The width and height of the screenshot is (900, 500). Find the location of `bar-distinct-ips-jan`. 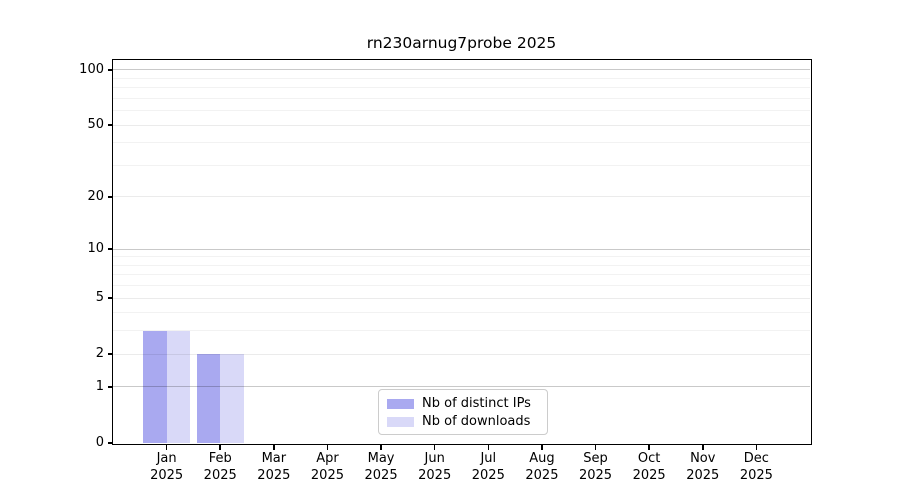

bar-distinct-ips-jan is located at coordinates (155, 386).